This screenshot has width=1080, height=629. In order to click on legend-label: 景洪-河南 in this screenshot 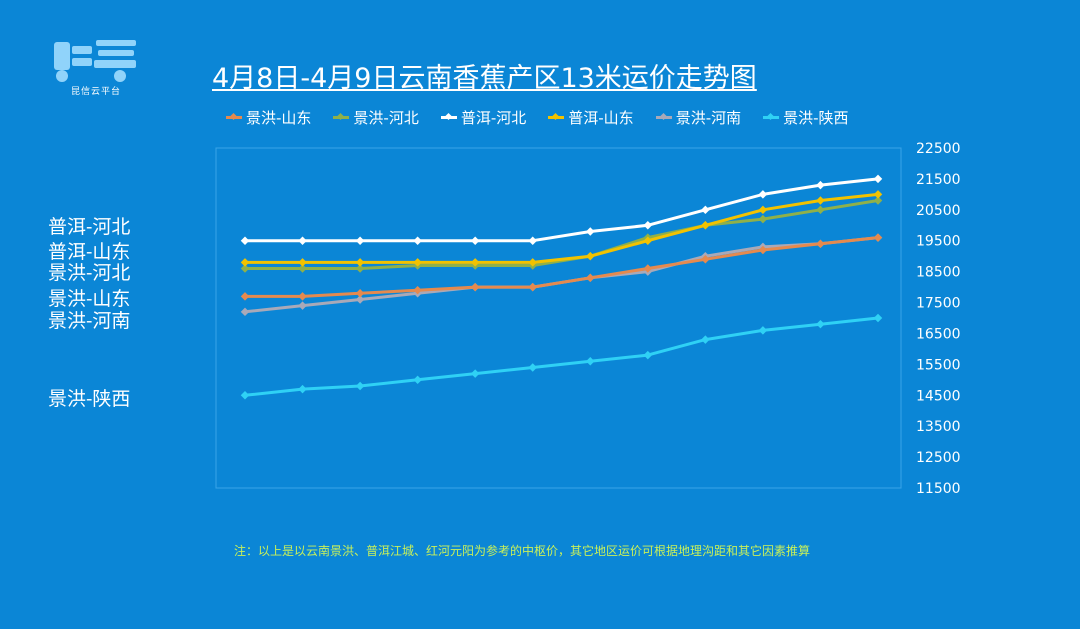, I will do `click(708, 117)`.